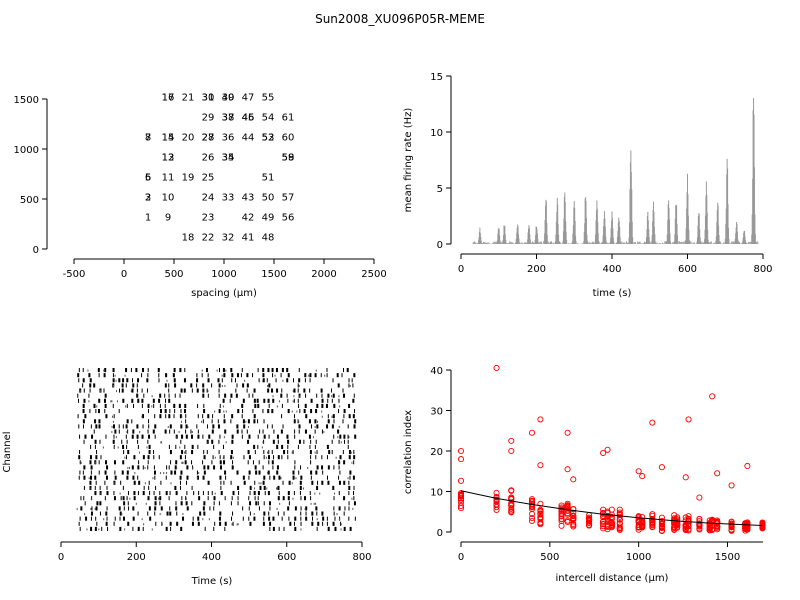  What do you see at coordinates (136, 557) in the screenshot?
I see `x-tick-label: 200` at bounding box center [136, 557].